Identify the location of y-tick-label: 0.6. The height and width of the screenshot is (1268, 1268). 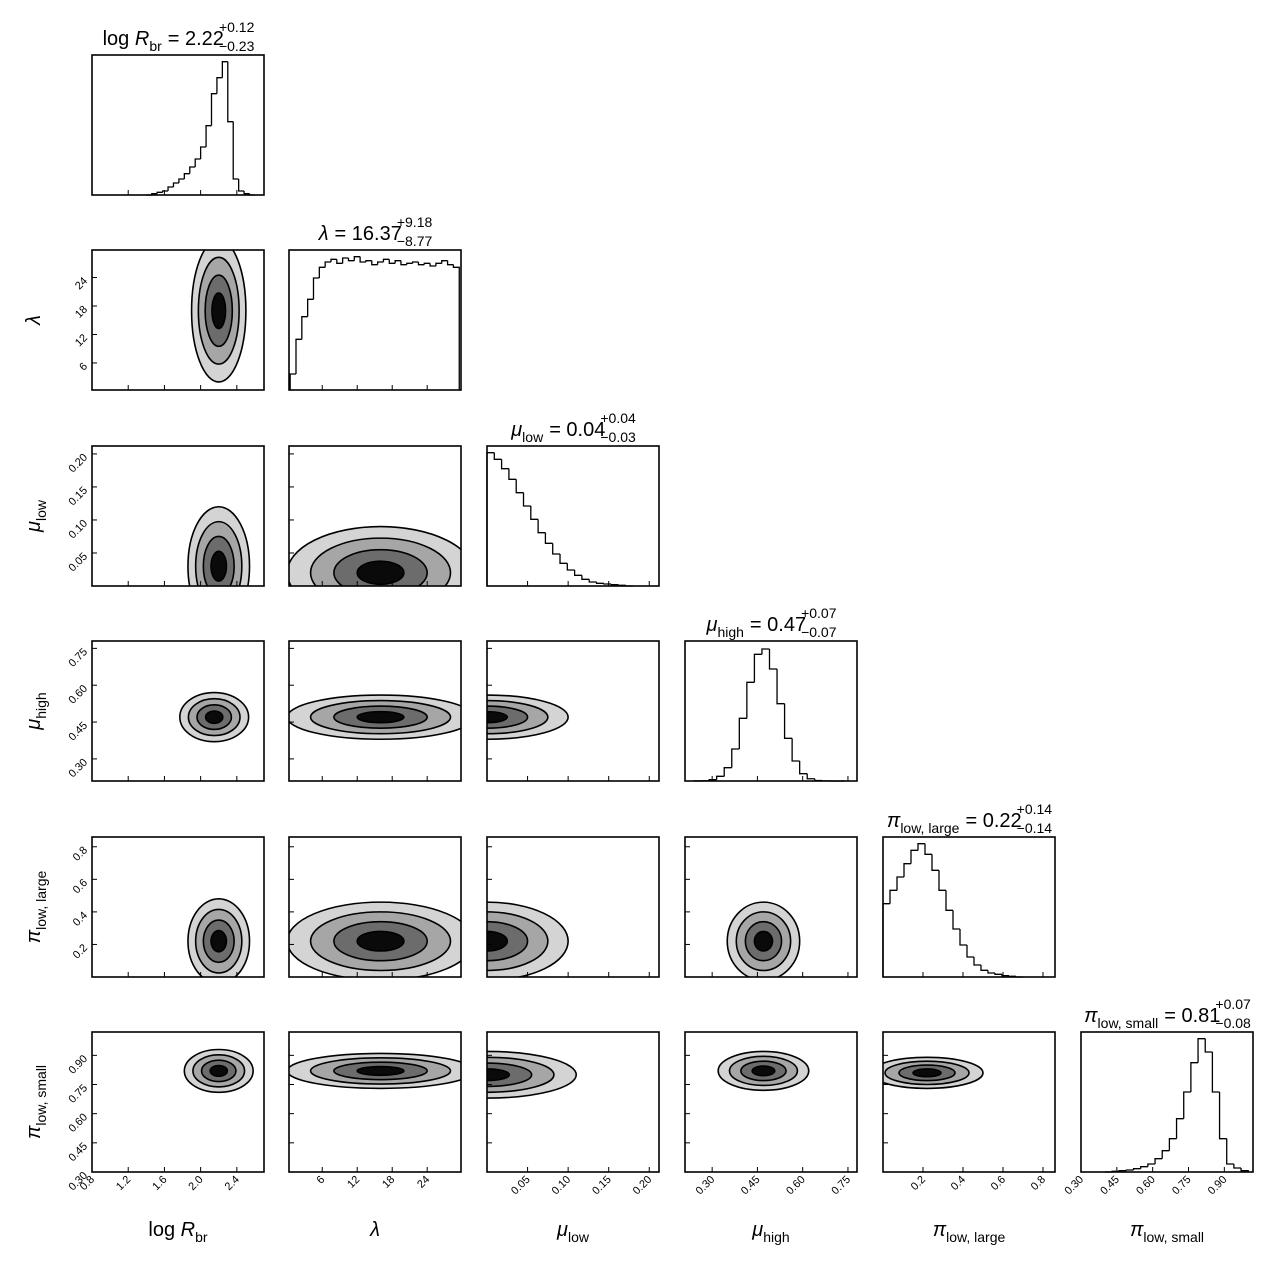
(80, 886).